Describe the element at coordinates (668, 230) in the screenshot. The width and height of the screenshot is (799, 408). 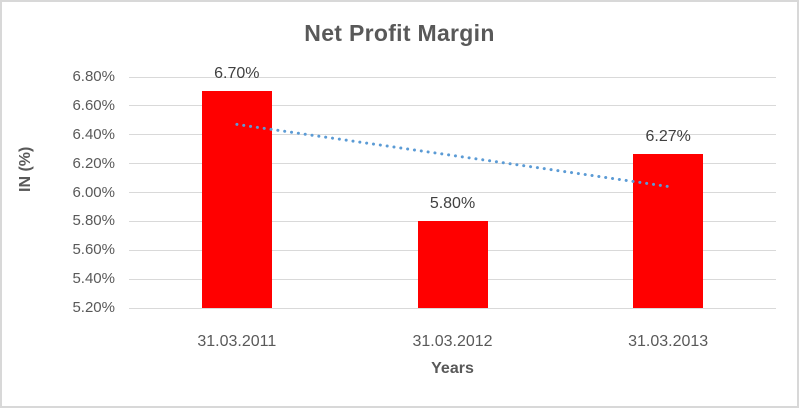
I see `bar-31.03.2013` at that location.